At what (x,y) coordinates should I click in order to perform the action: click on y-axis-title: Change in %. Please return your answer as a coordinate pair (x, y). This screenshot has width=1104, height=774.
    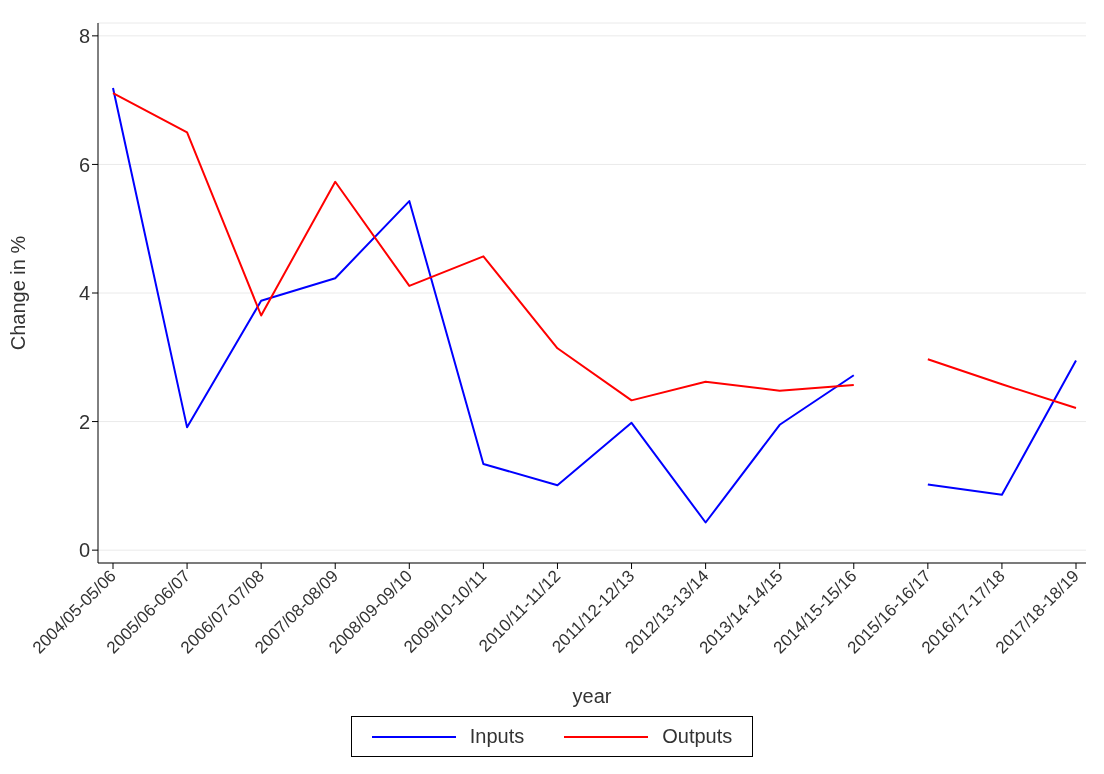
    Looking at the image, I should click on (18, 293).